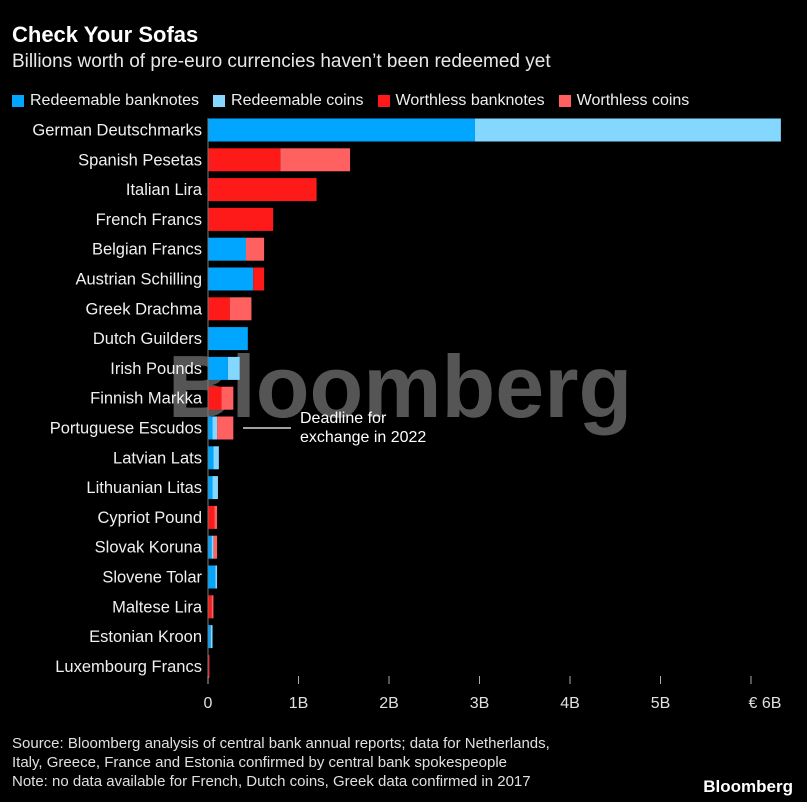 The image size is (807, 802). What do you see at coordinates (105, 34) in the screenshot?
I see `chart-title: Check Your Sofas` at bounding box center [105, 34].